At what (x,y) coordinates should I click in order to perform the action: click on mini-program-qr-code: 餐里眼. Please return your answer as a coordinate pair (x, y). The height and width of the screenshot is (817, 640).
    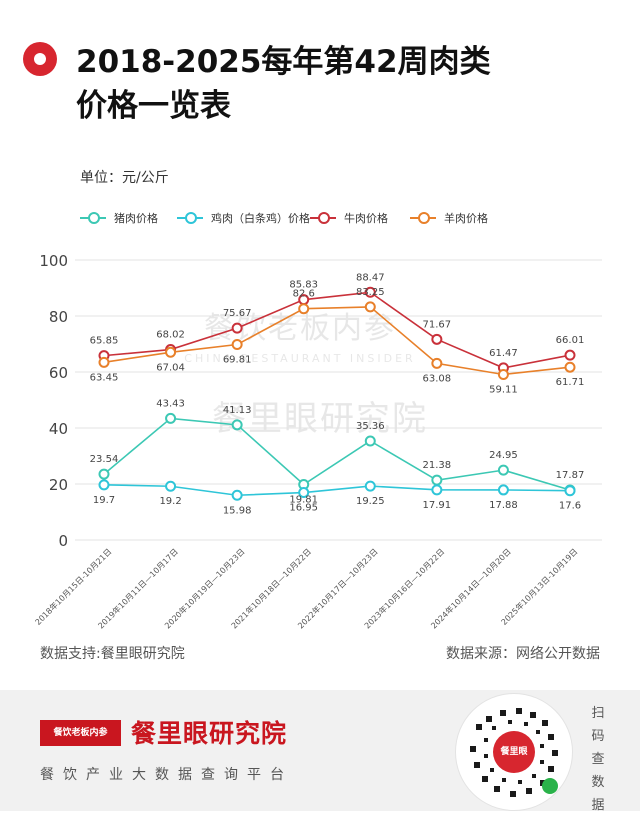
    Looking at the image, I should click on (514, 752).